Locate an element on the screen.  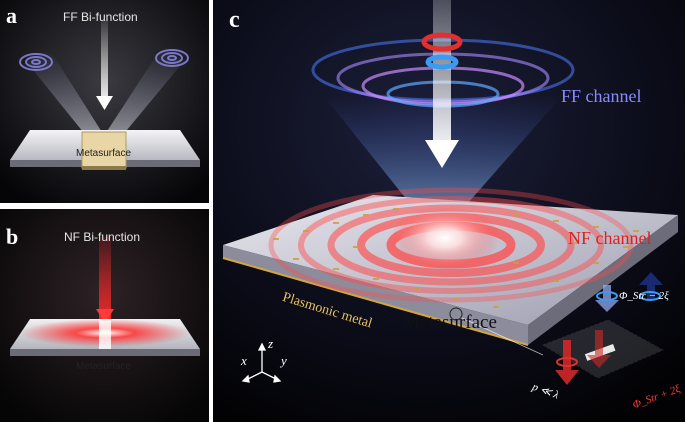
vortex-right-icon is located at coordinates (172, 58).